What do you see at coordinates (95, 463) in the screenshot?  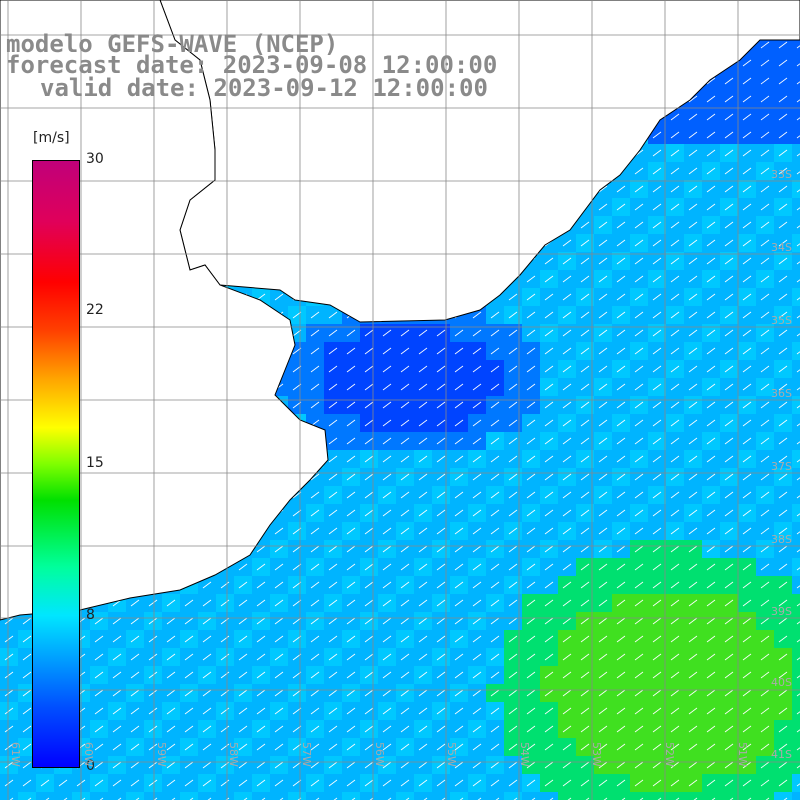 I see `colorbar-tick: 15` at bounding box center [95, 463].